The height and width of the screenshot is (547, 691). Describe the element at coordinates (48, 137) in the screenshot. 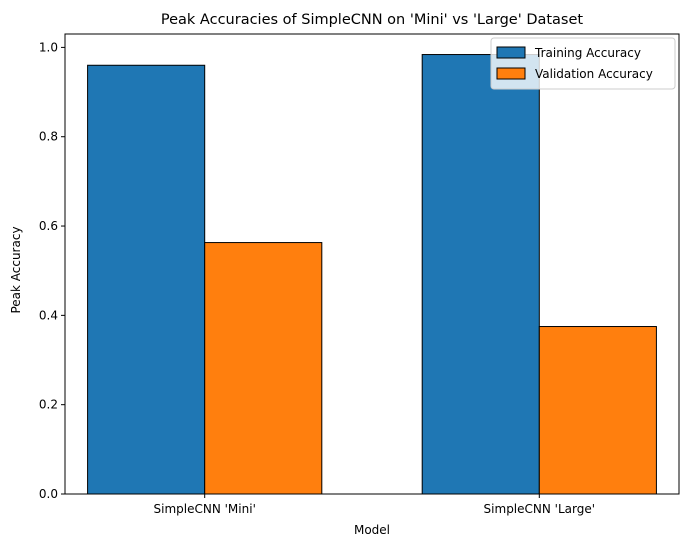

I see `y-tick-label: 0.8` at that location.